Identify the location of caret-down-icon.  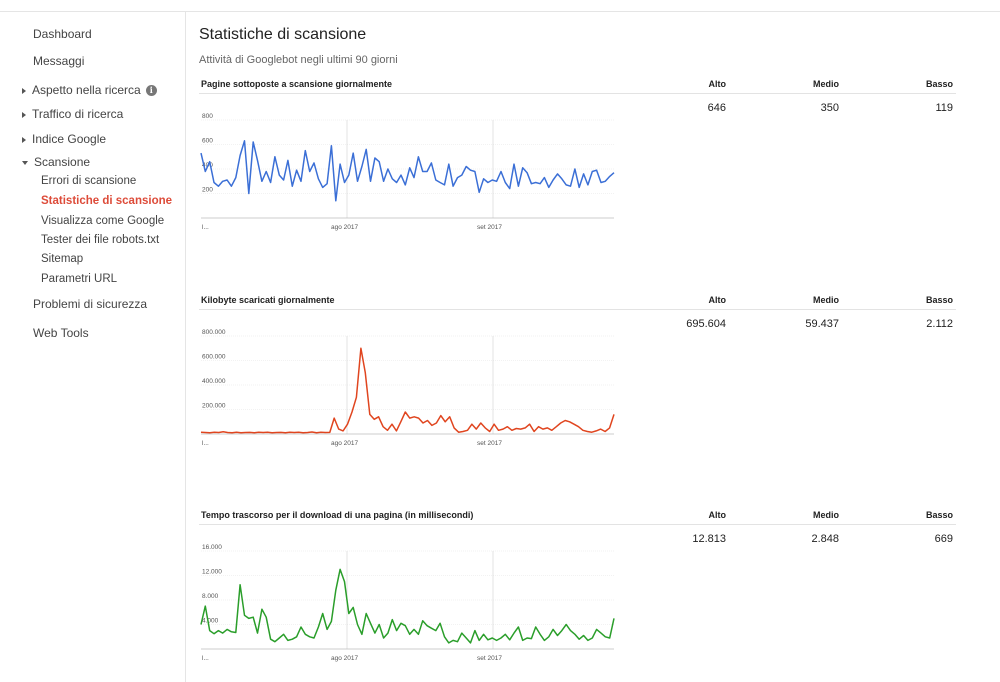
(25, 162).